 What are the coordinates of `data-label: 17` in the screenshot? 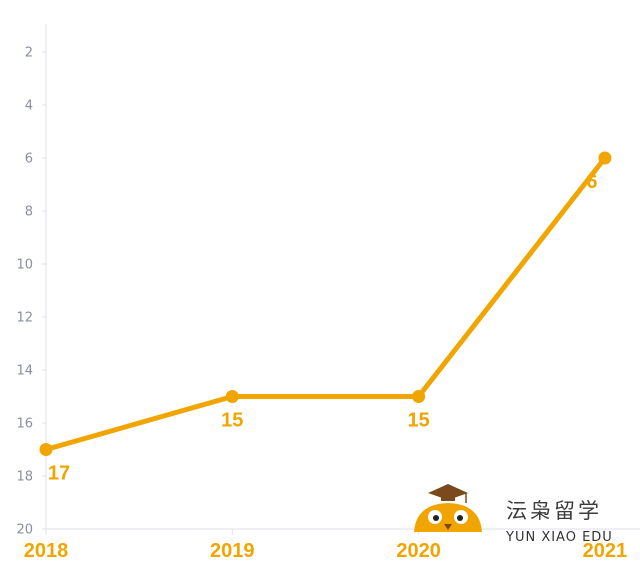 It's located at (59, 474).